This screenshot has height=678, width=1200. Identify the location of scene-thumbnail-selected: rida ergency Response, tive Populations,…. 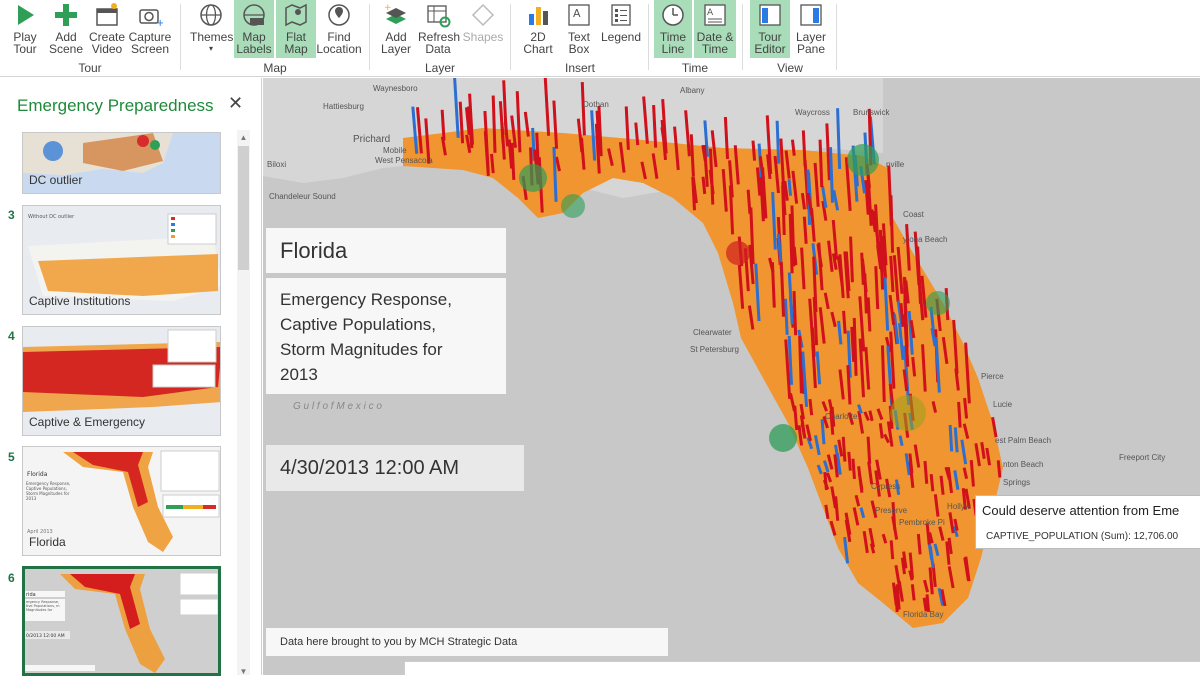
(121, 621).